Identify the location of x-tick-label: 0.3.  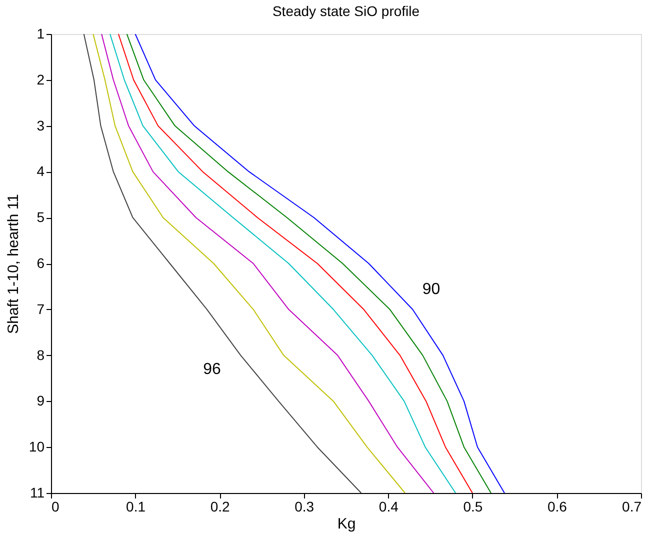
(304, 506).